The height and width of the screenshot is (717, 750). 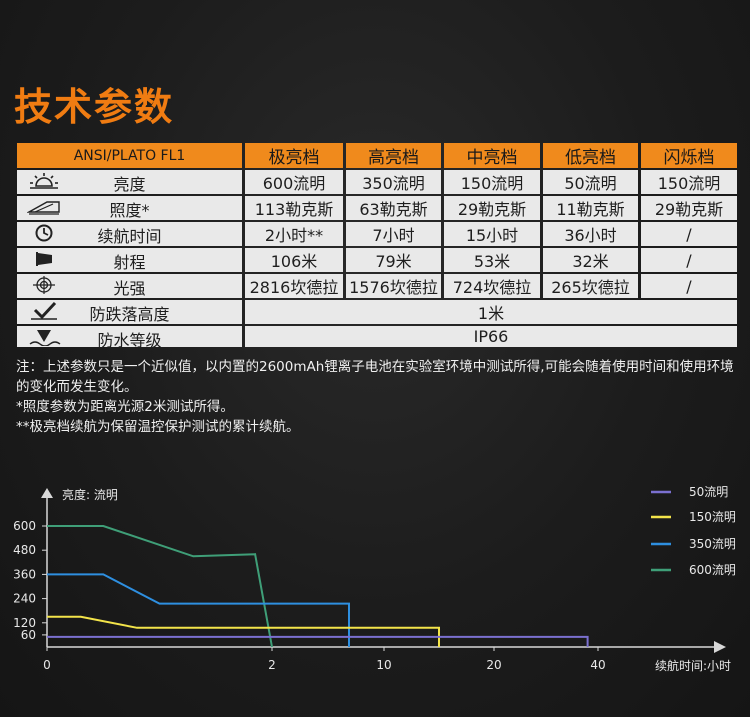 I want to click on legend-label: 350流明, so click(x=712, y=544).